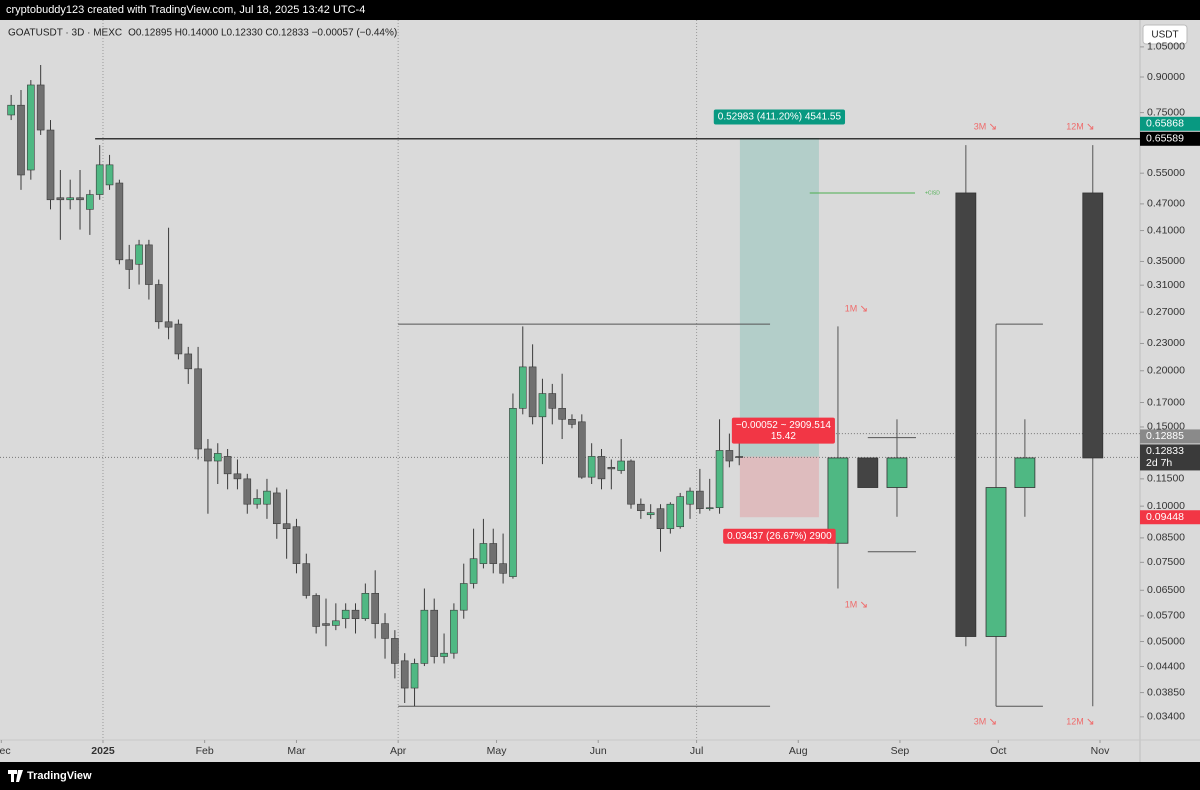 The width and height of the screenshot is (1200, 790). I want to click on price-label: 0.65589, so click(1165, 139).